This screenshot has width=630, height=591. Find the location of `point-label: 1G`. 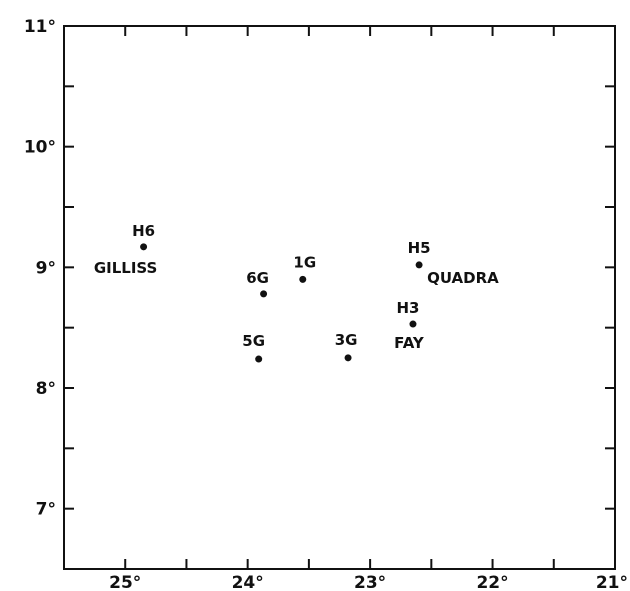

point-label: 1G is located at coordinates (304, 262).